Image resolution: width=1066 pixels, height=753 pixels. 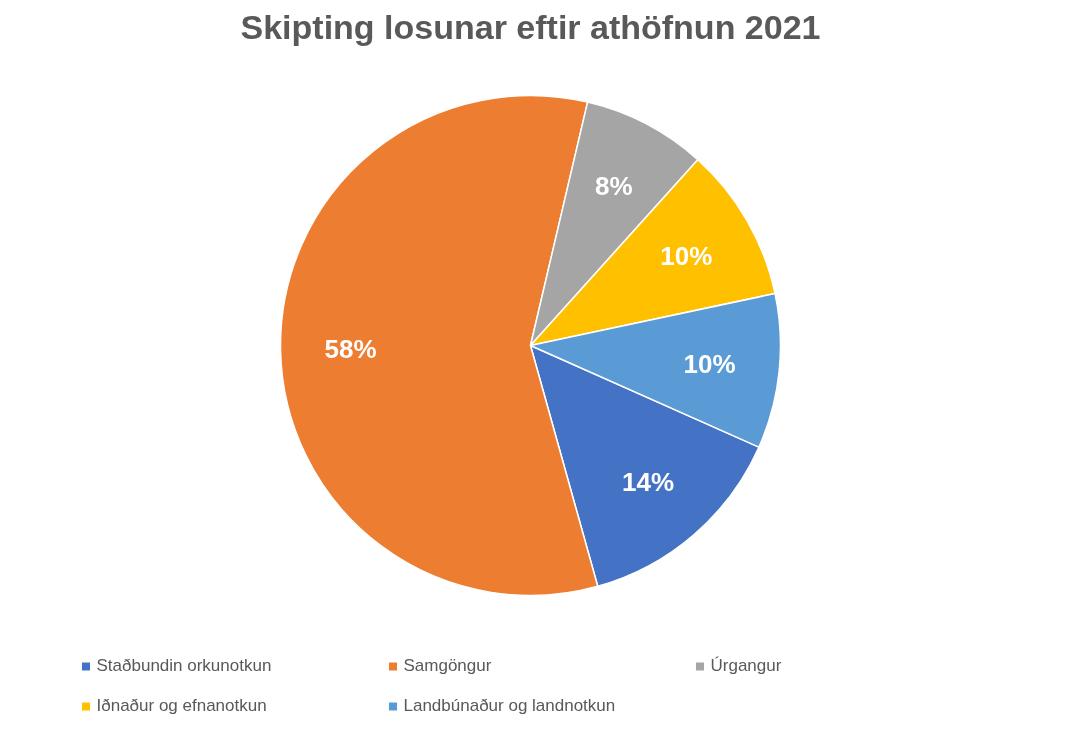 What do you see at coordinates (182, 706) in the screenshot?
I see `legend-label: Iðnaður og efnanotkun` at bounding box center [182, 706].